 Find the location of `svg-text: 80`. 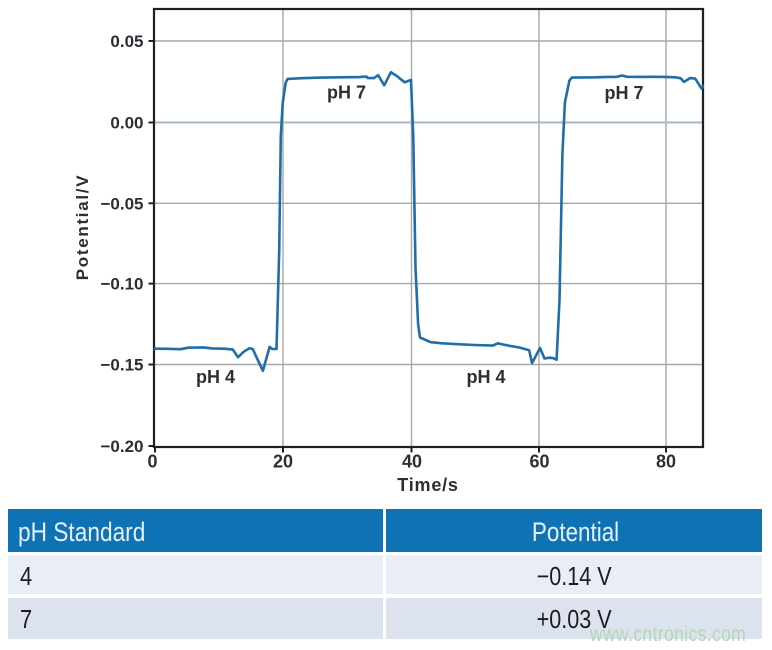

svg-text: 80 is located at coordinates (666, 462).